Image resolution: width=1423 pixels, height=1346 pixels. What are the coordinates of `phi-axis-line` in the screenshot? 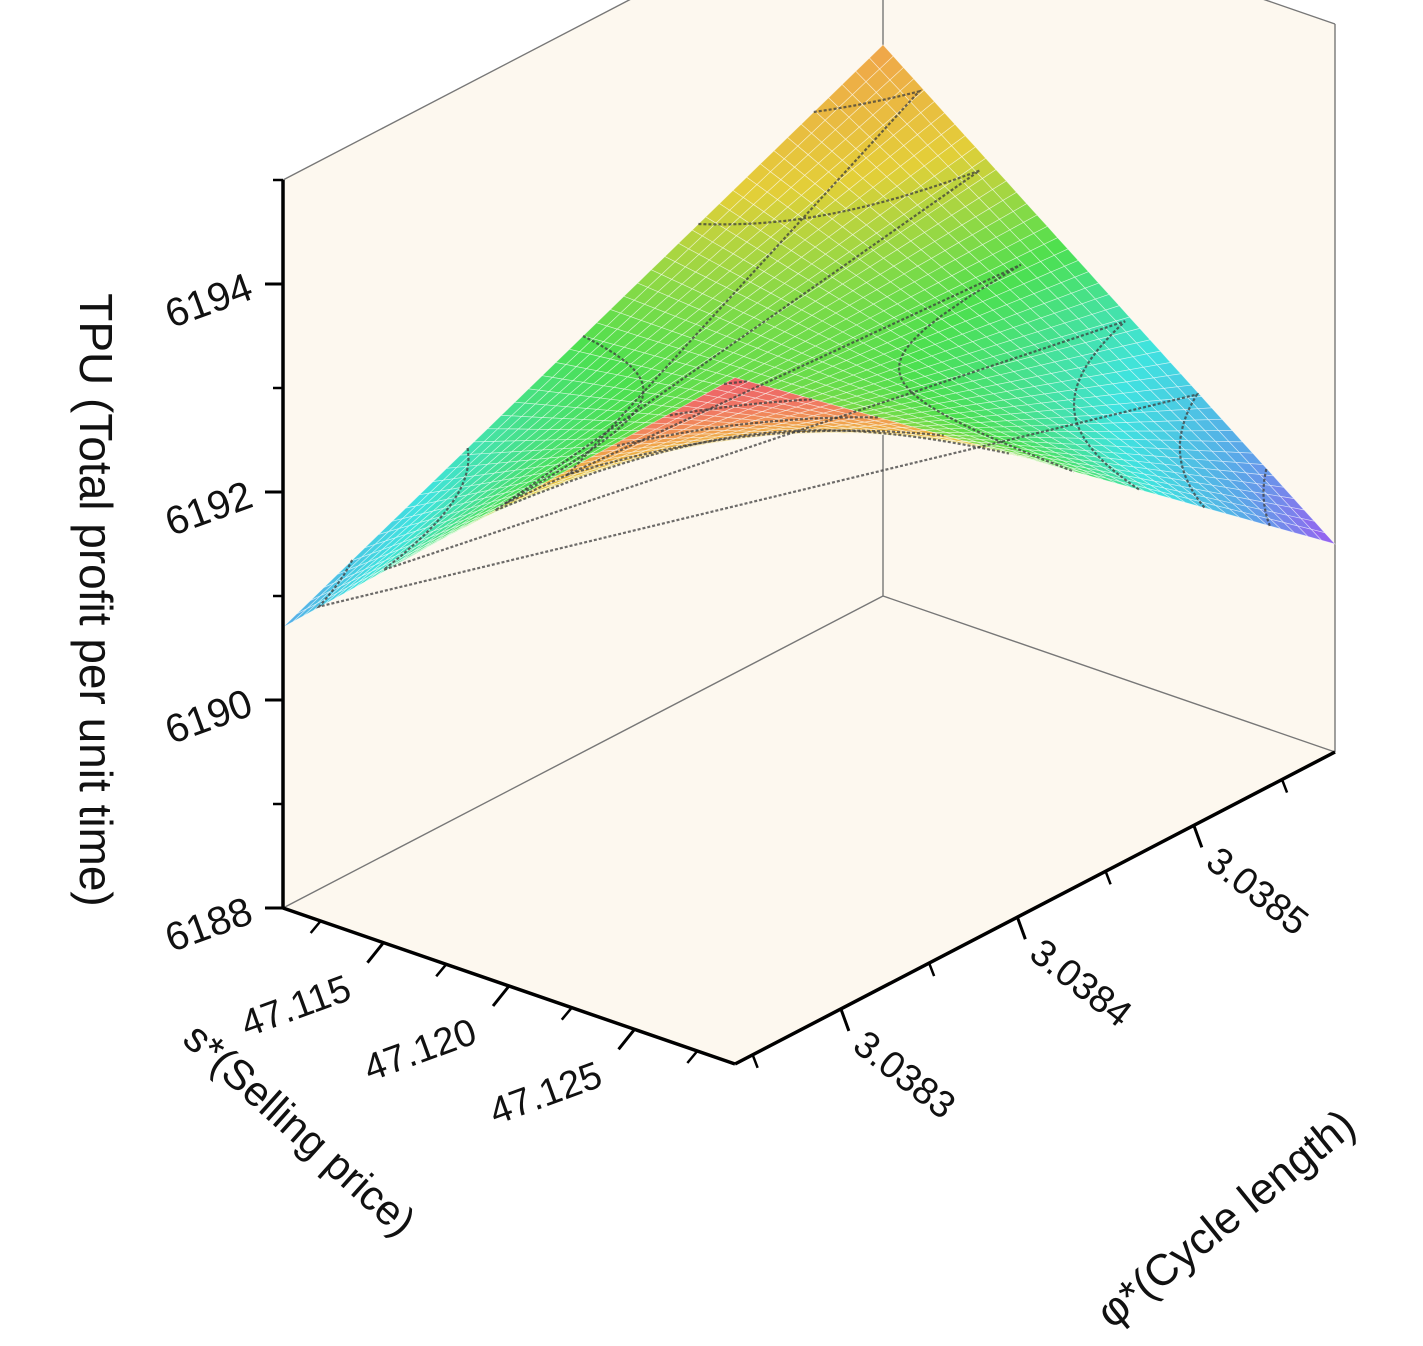 It's located at (1035, 908).